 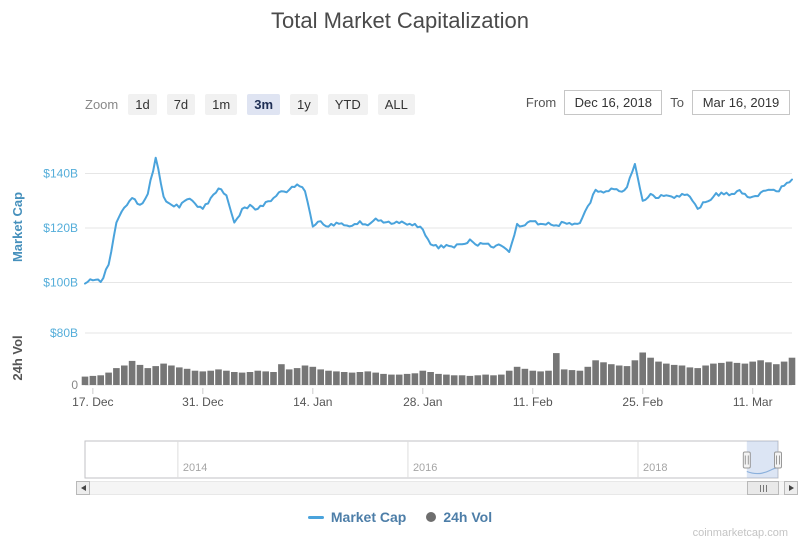 I want to click on navigator-handle-right, so click(x=778, y=460).